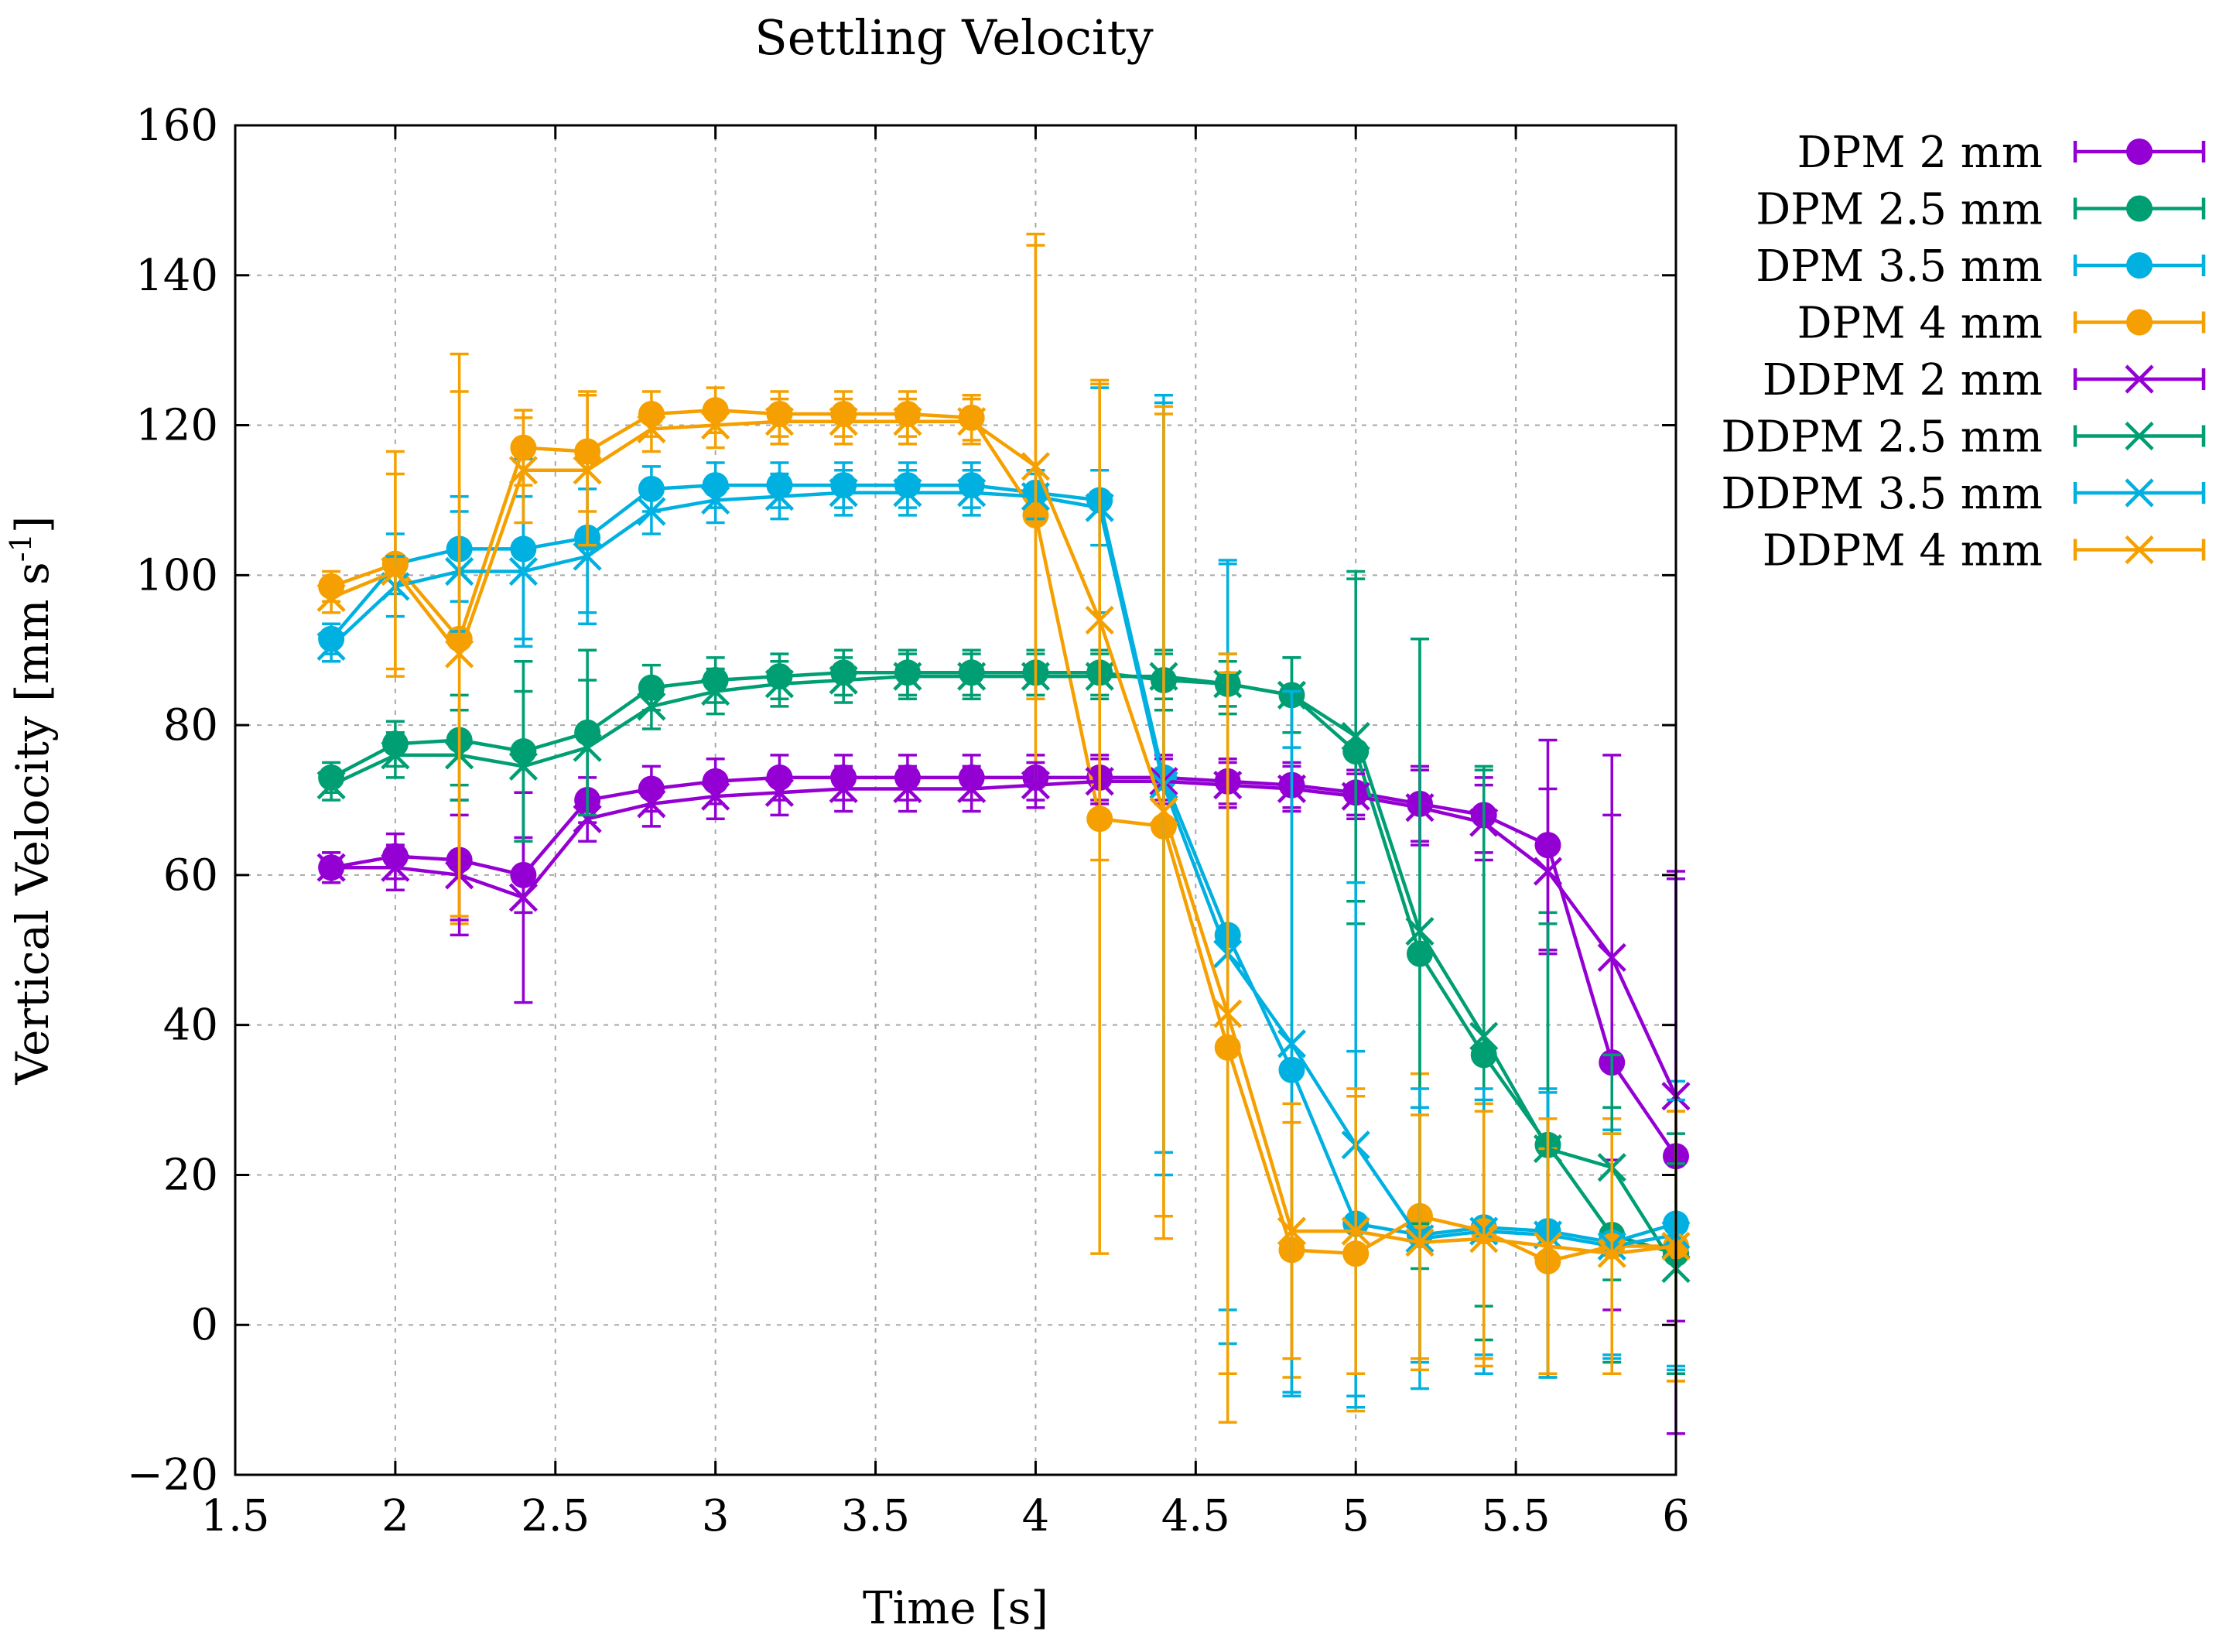  Describe the element at coordinates (21, 548) in the screenshot. I see `y-axis-label-exponent: -1` at that location.